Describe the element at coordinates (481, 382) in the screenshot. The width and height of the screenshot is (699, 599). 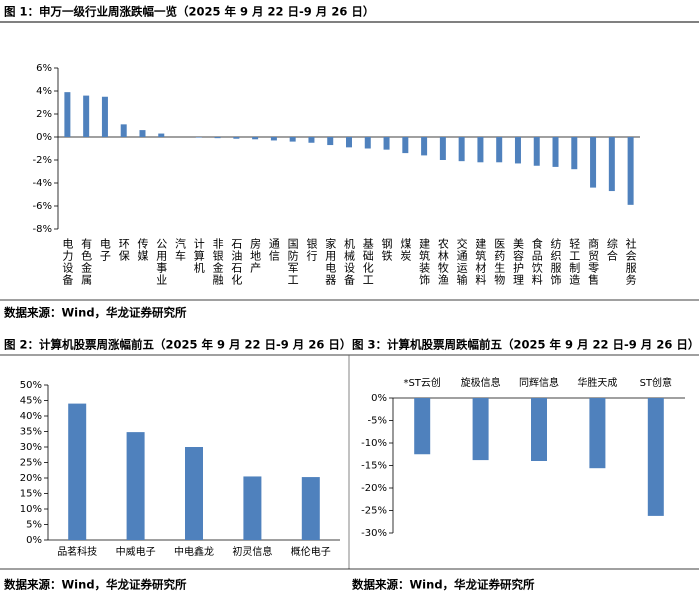
I see `x-tick-label: 旋极信息` at that location.